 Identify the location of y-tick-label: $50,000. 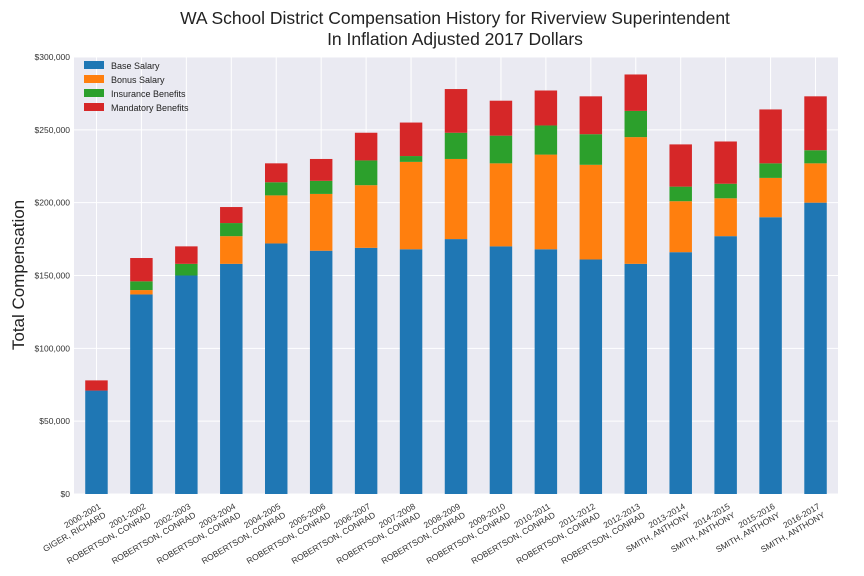
(54, 421).